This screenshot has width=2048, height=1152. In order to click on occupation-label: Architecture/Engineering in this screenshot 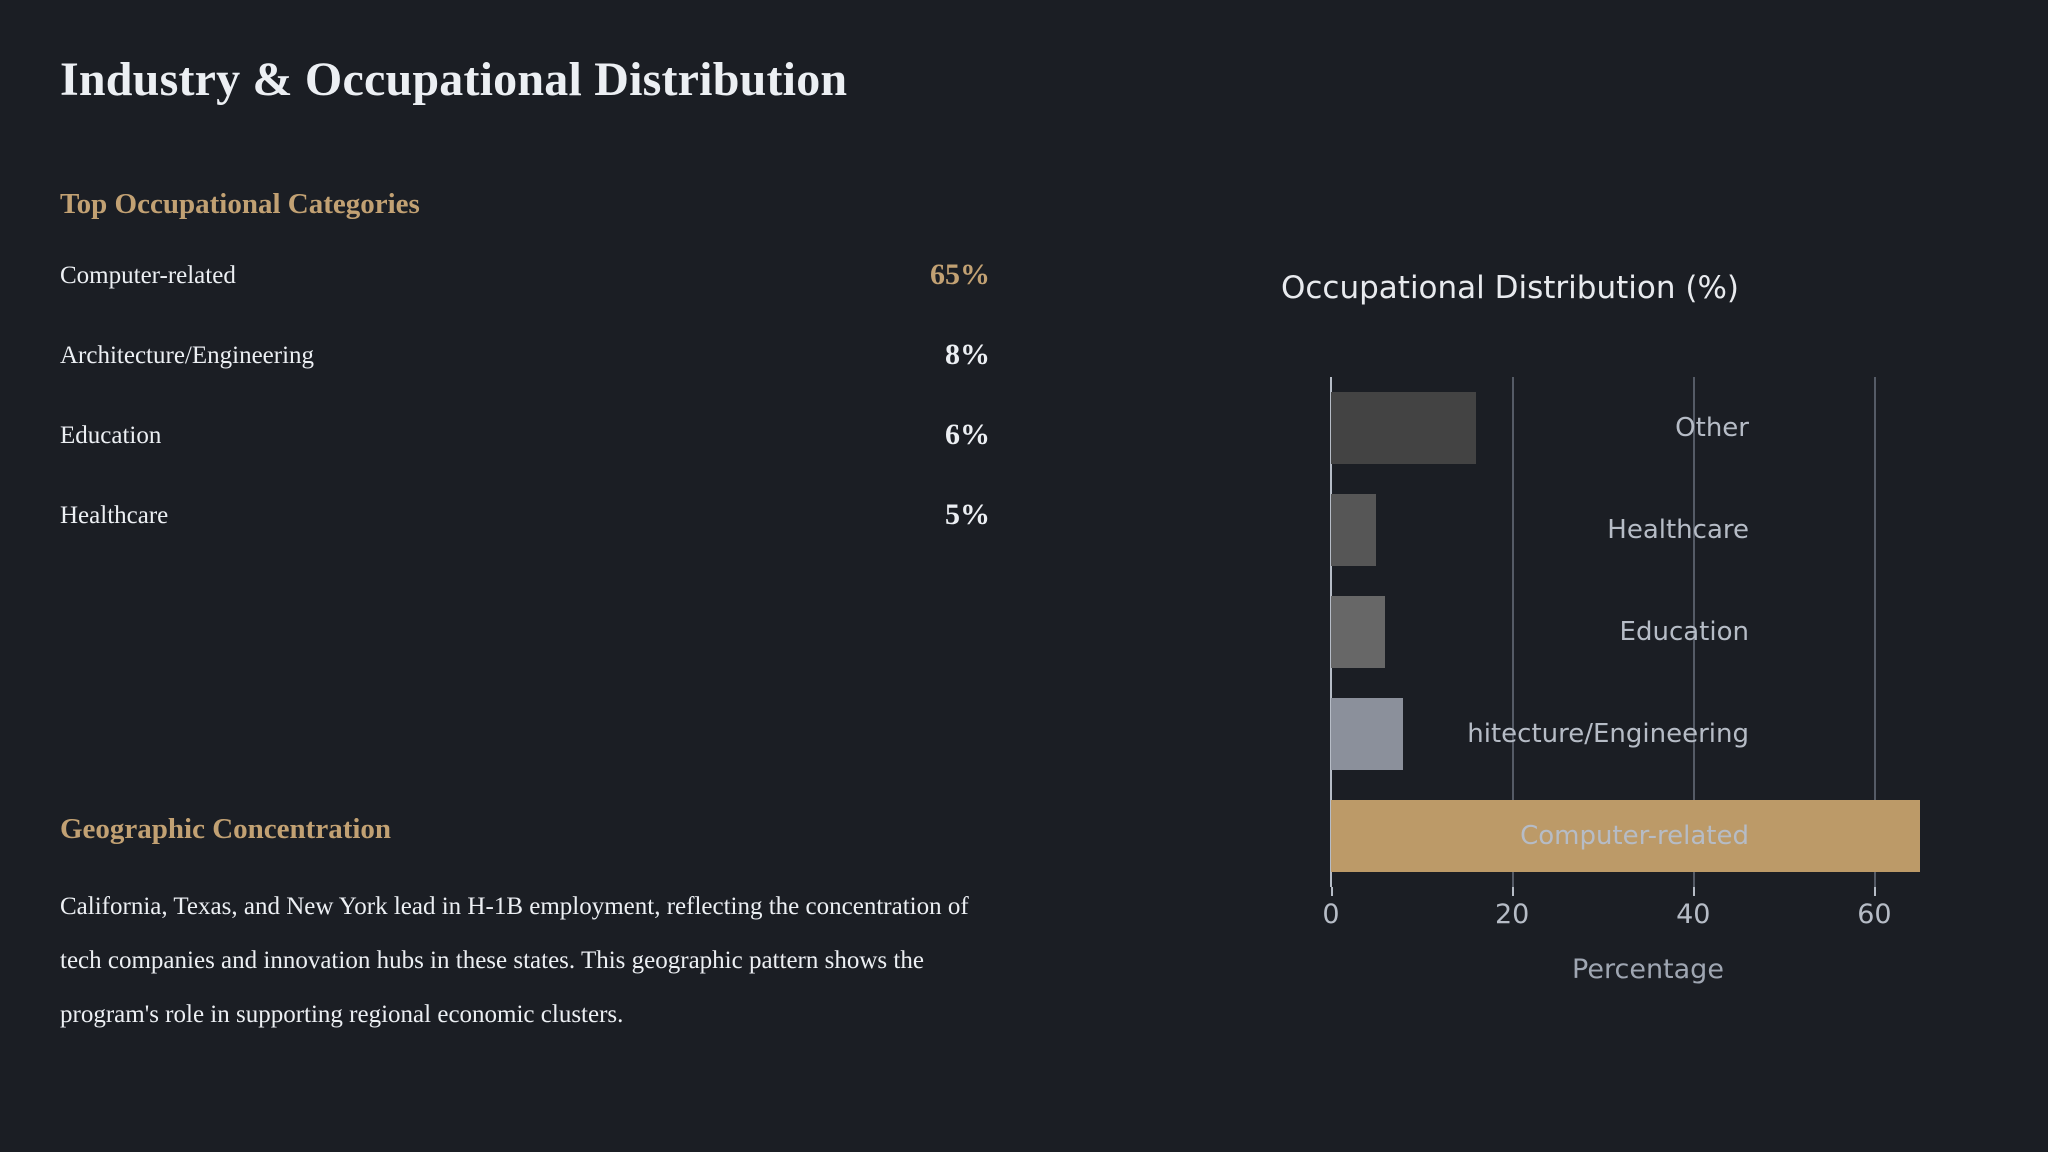, I will do `click(187, 355)`.